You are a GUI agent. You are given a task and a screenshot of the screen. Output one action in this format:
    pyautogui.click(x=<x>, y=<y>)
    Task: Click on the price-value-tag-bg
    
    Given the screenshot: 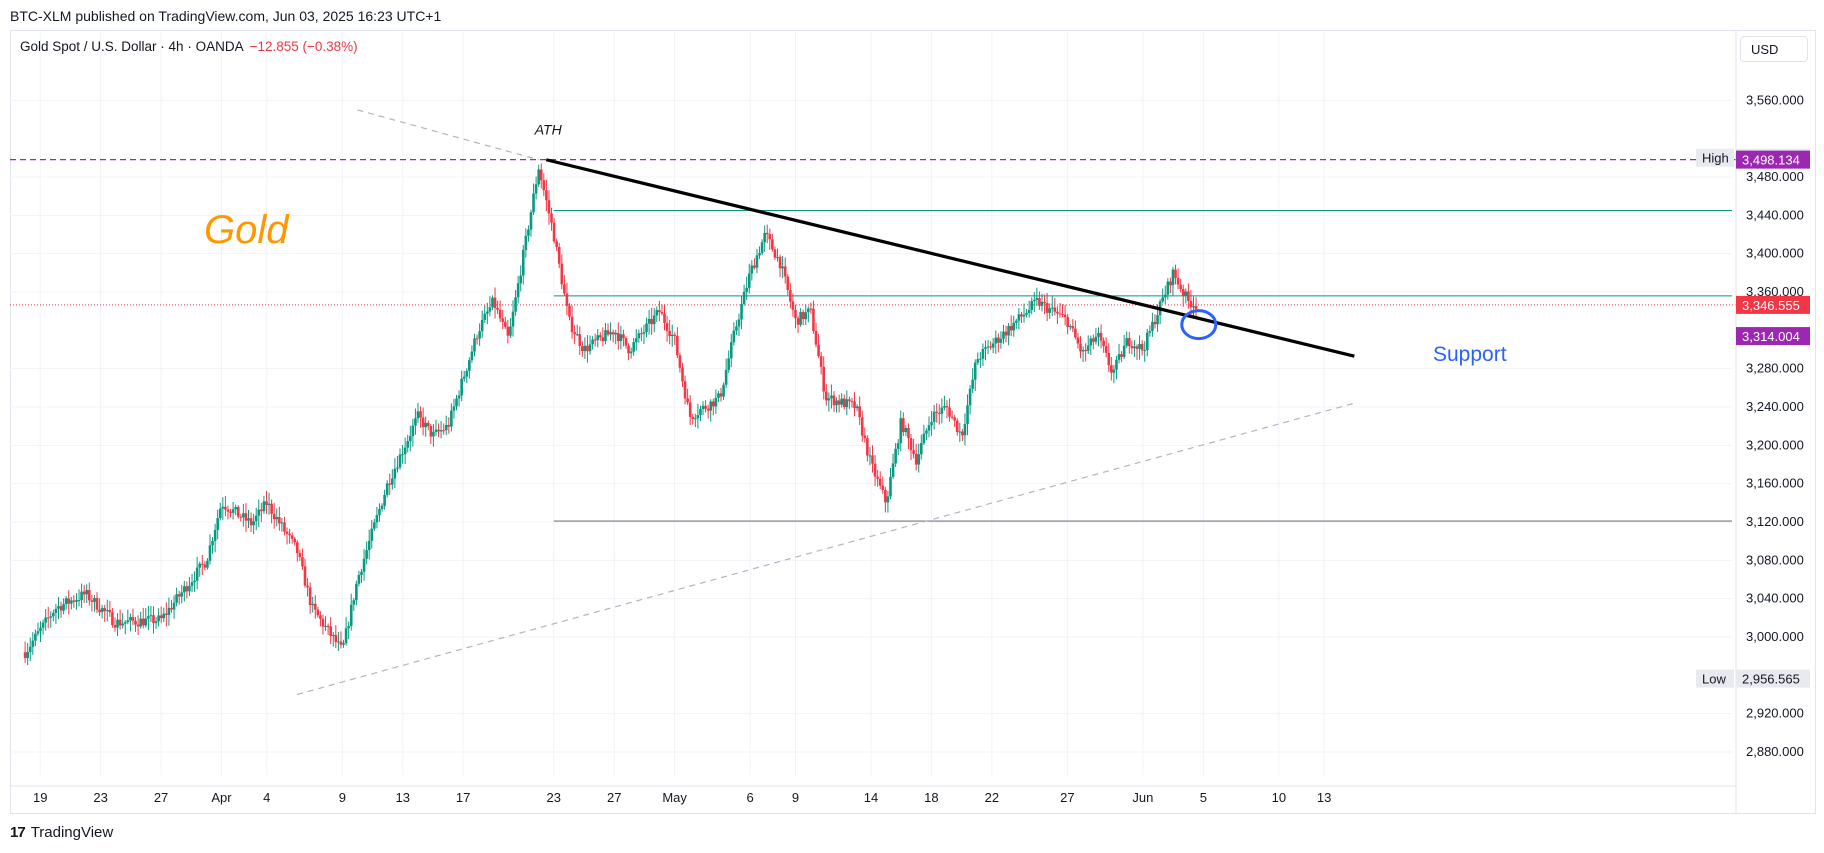 What is the action you would take?
    pyautogui.click(x=1773, y=304)
    